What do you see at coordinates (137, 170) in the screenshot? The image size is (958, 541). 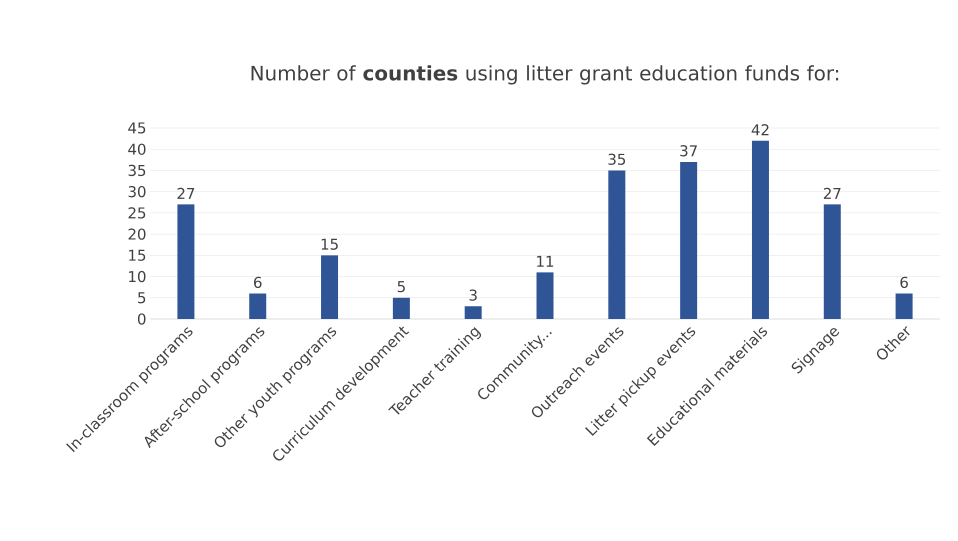 I see `y-tick-label: 35` at bounding box center [137, 170].